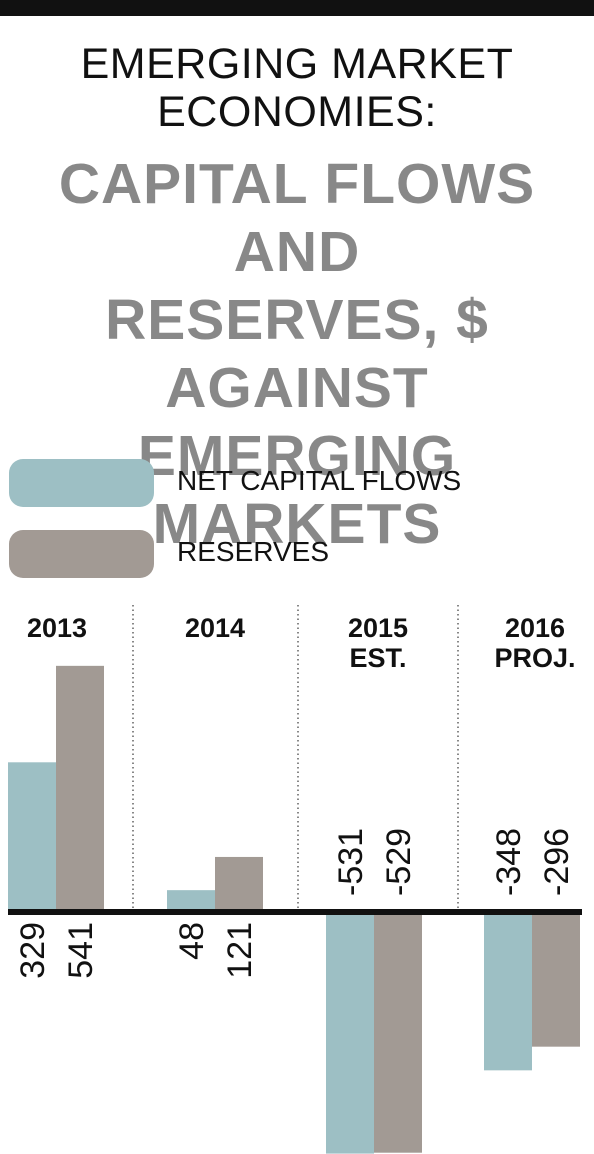 This screenshot has height=1154, width=594. What do you see at coordinates (297, 218) in the screenshot?
I see `title-line-1: CAPITAL FLOWS AND` at bounding box center [297, 218].